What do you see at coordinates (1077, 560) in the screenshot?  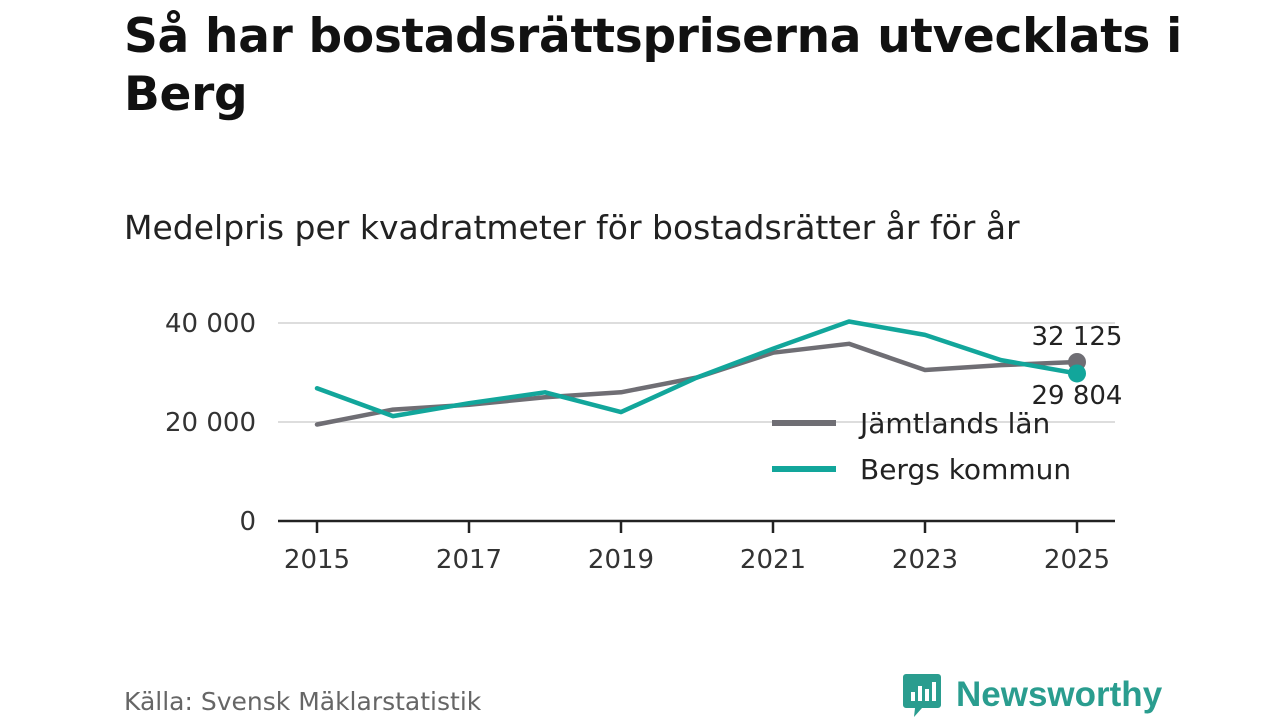 I see `x-tick-label: 2025` at bounding box center [1077, 560].